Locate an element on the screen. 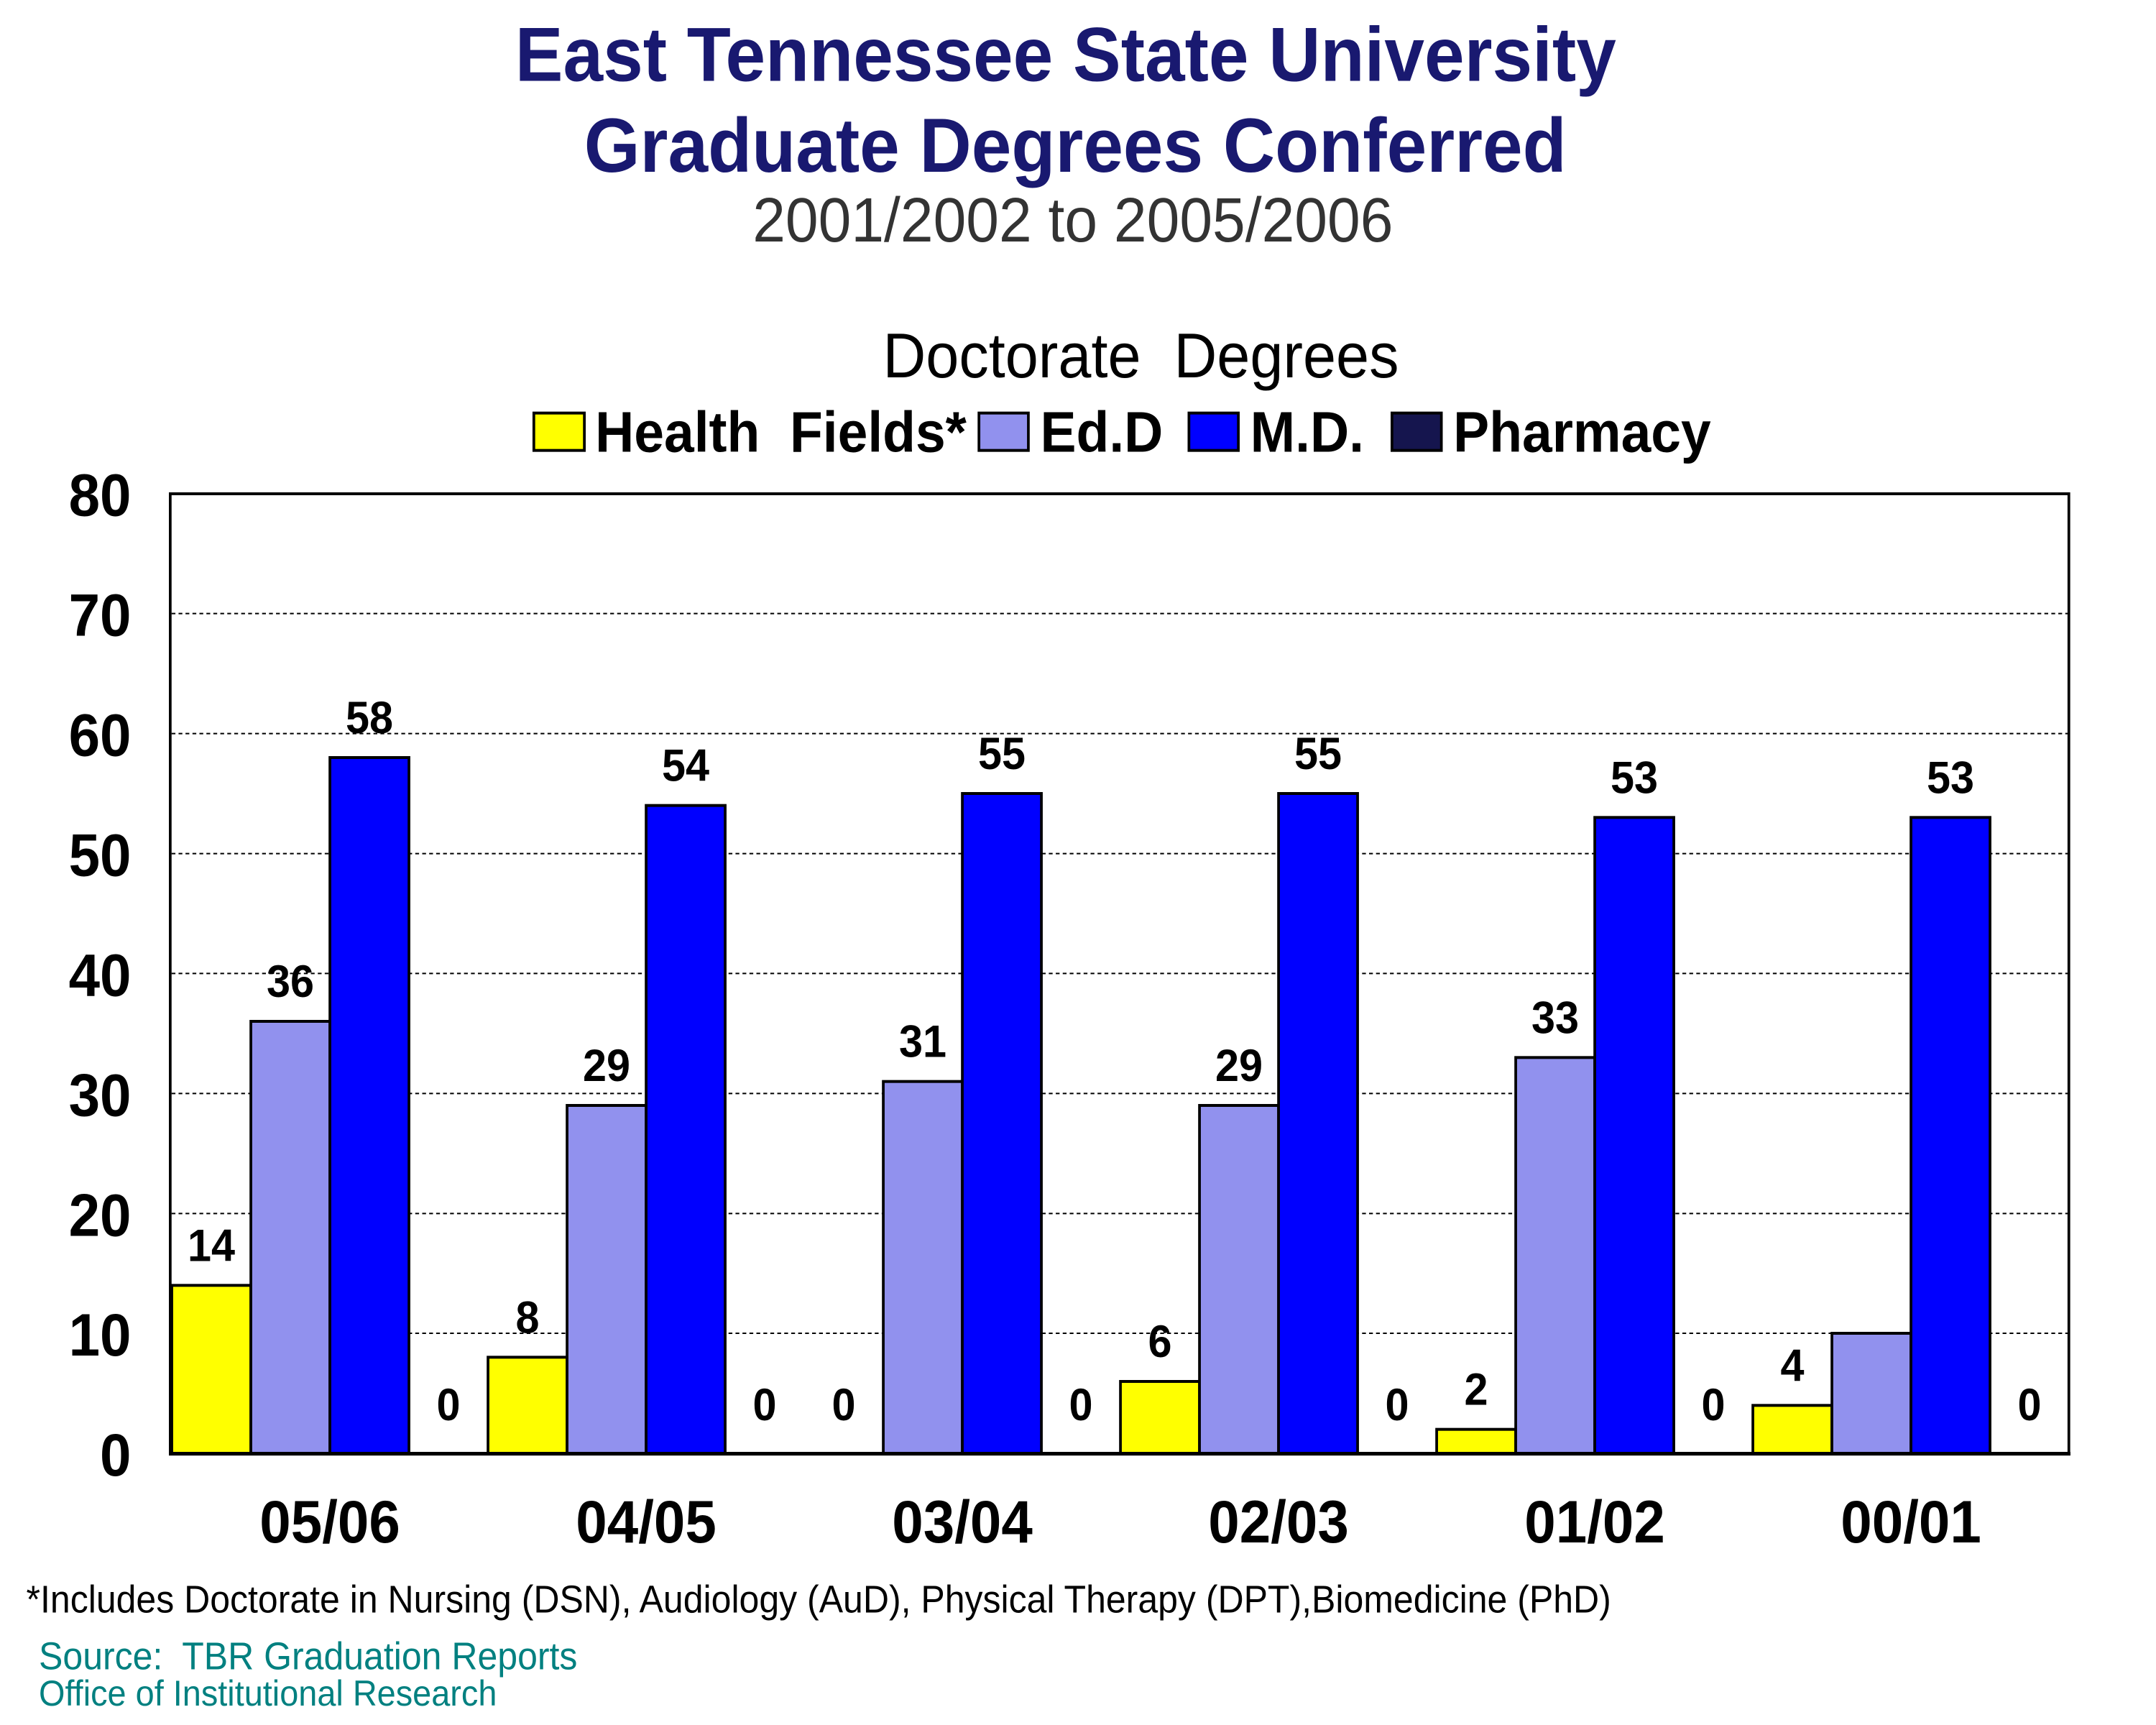 Image resolution: width=2156 pixels, height=1725 pixels. svg-text: 50 is located at coordinates (101, 855).